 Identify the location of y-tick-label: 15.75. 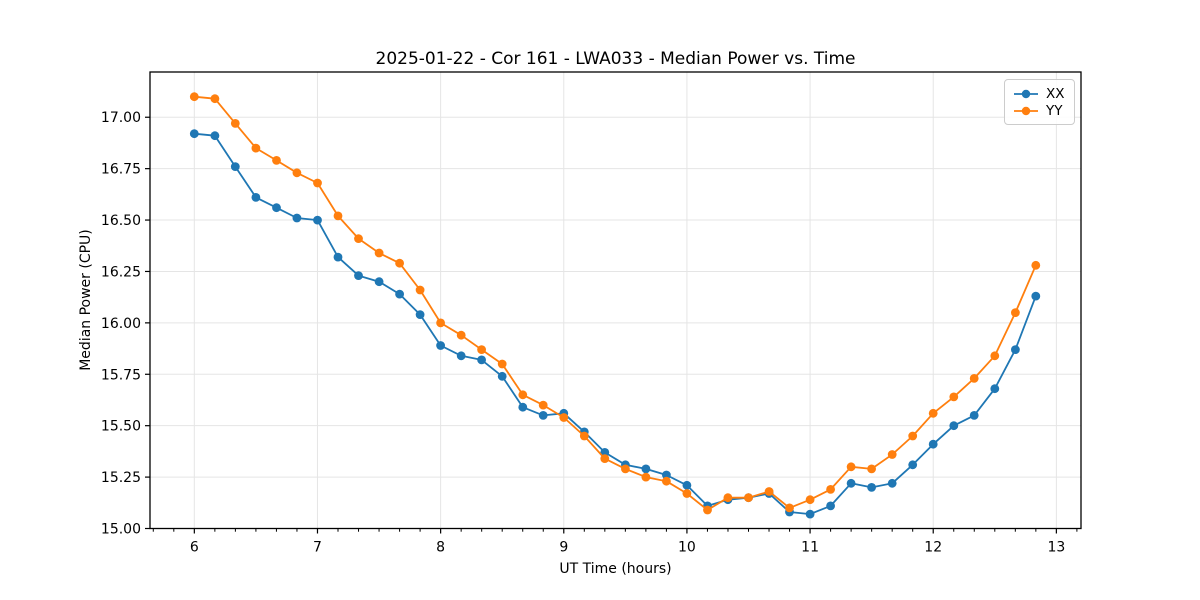
(121, 375).